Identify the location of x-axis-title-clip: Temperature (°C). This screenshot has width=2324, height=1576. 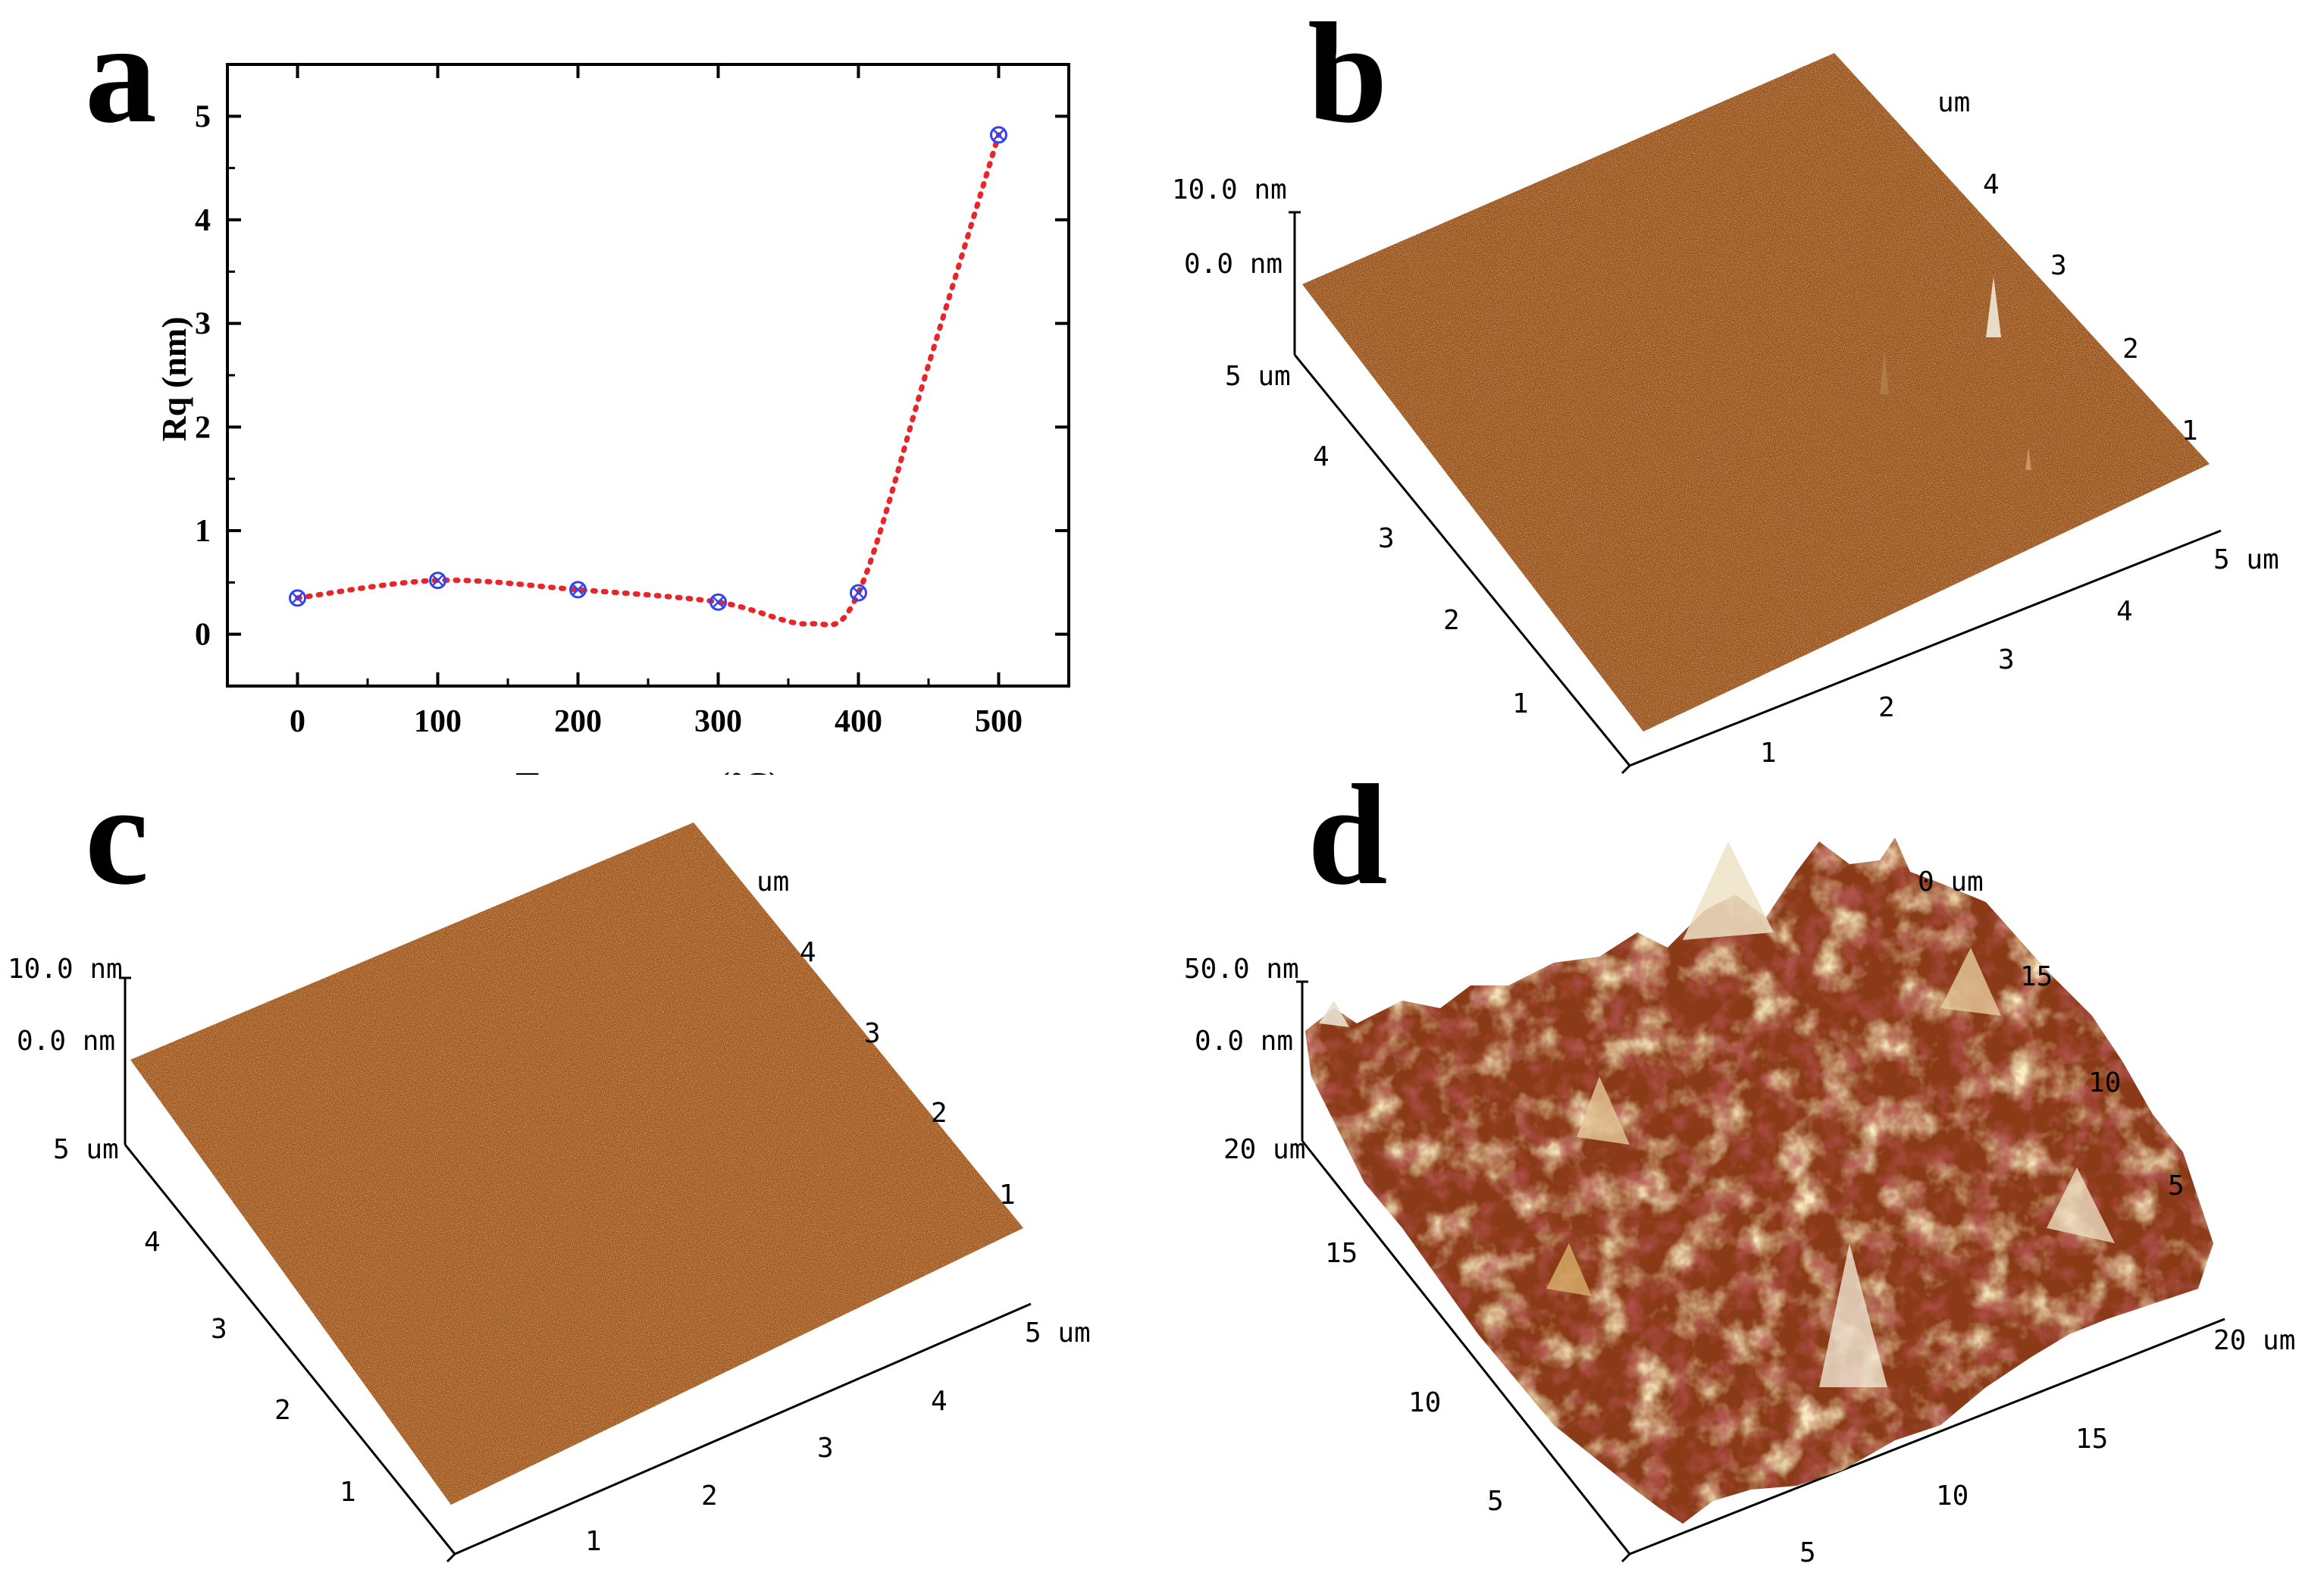
(647, 785).